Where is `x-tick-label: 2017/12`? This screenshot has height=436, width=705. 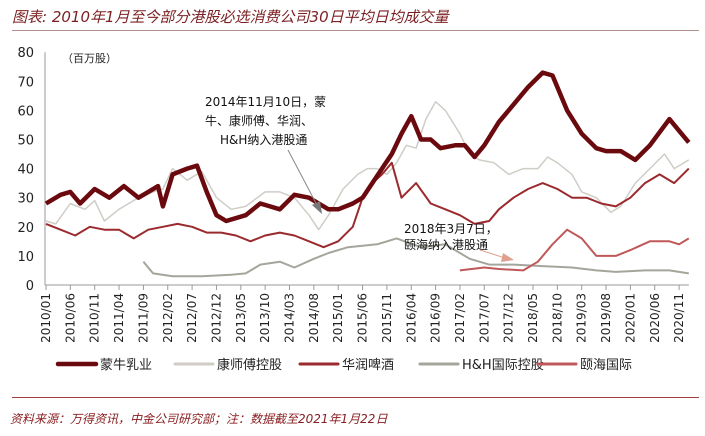 x-tick-label: 2017/12 is located at coordinates (509, 318).